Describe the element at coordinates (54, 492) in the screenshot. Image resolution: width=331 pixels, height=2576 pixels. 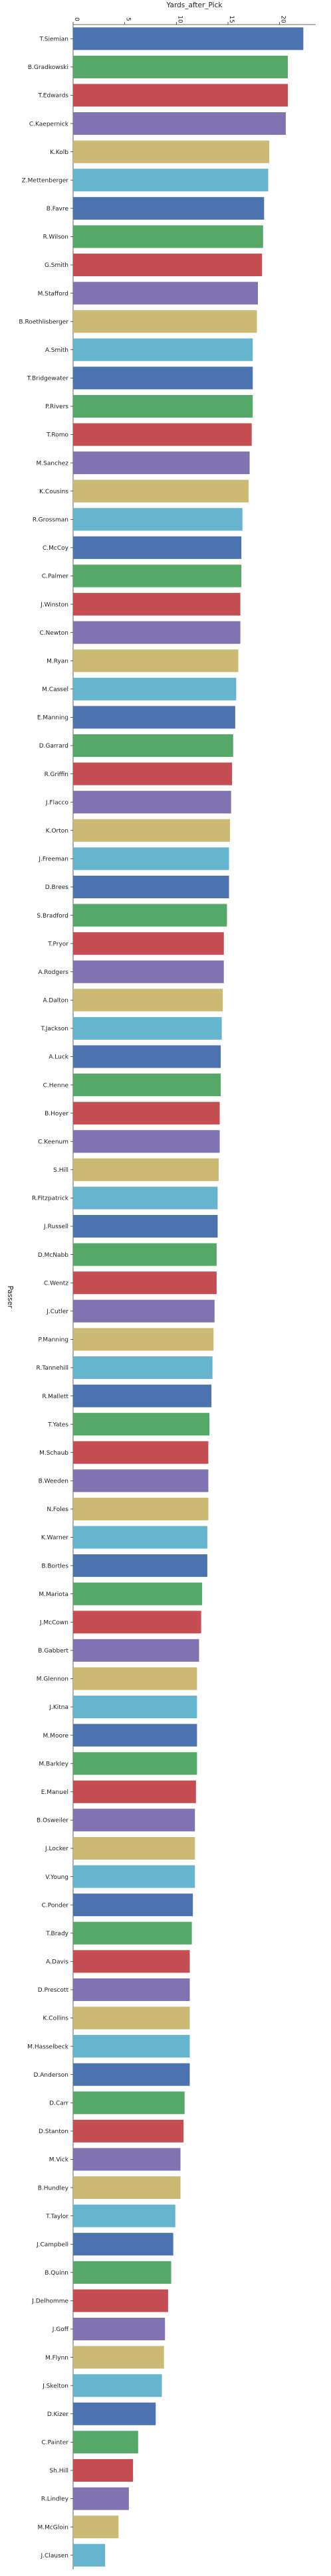
I see `y-tick-label: K.Cousins` at that location.